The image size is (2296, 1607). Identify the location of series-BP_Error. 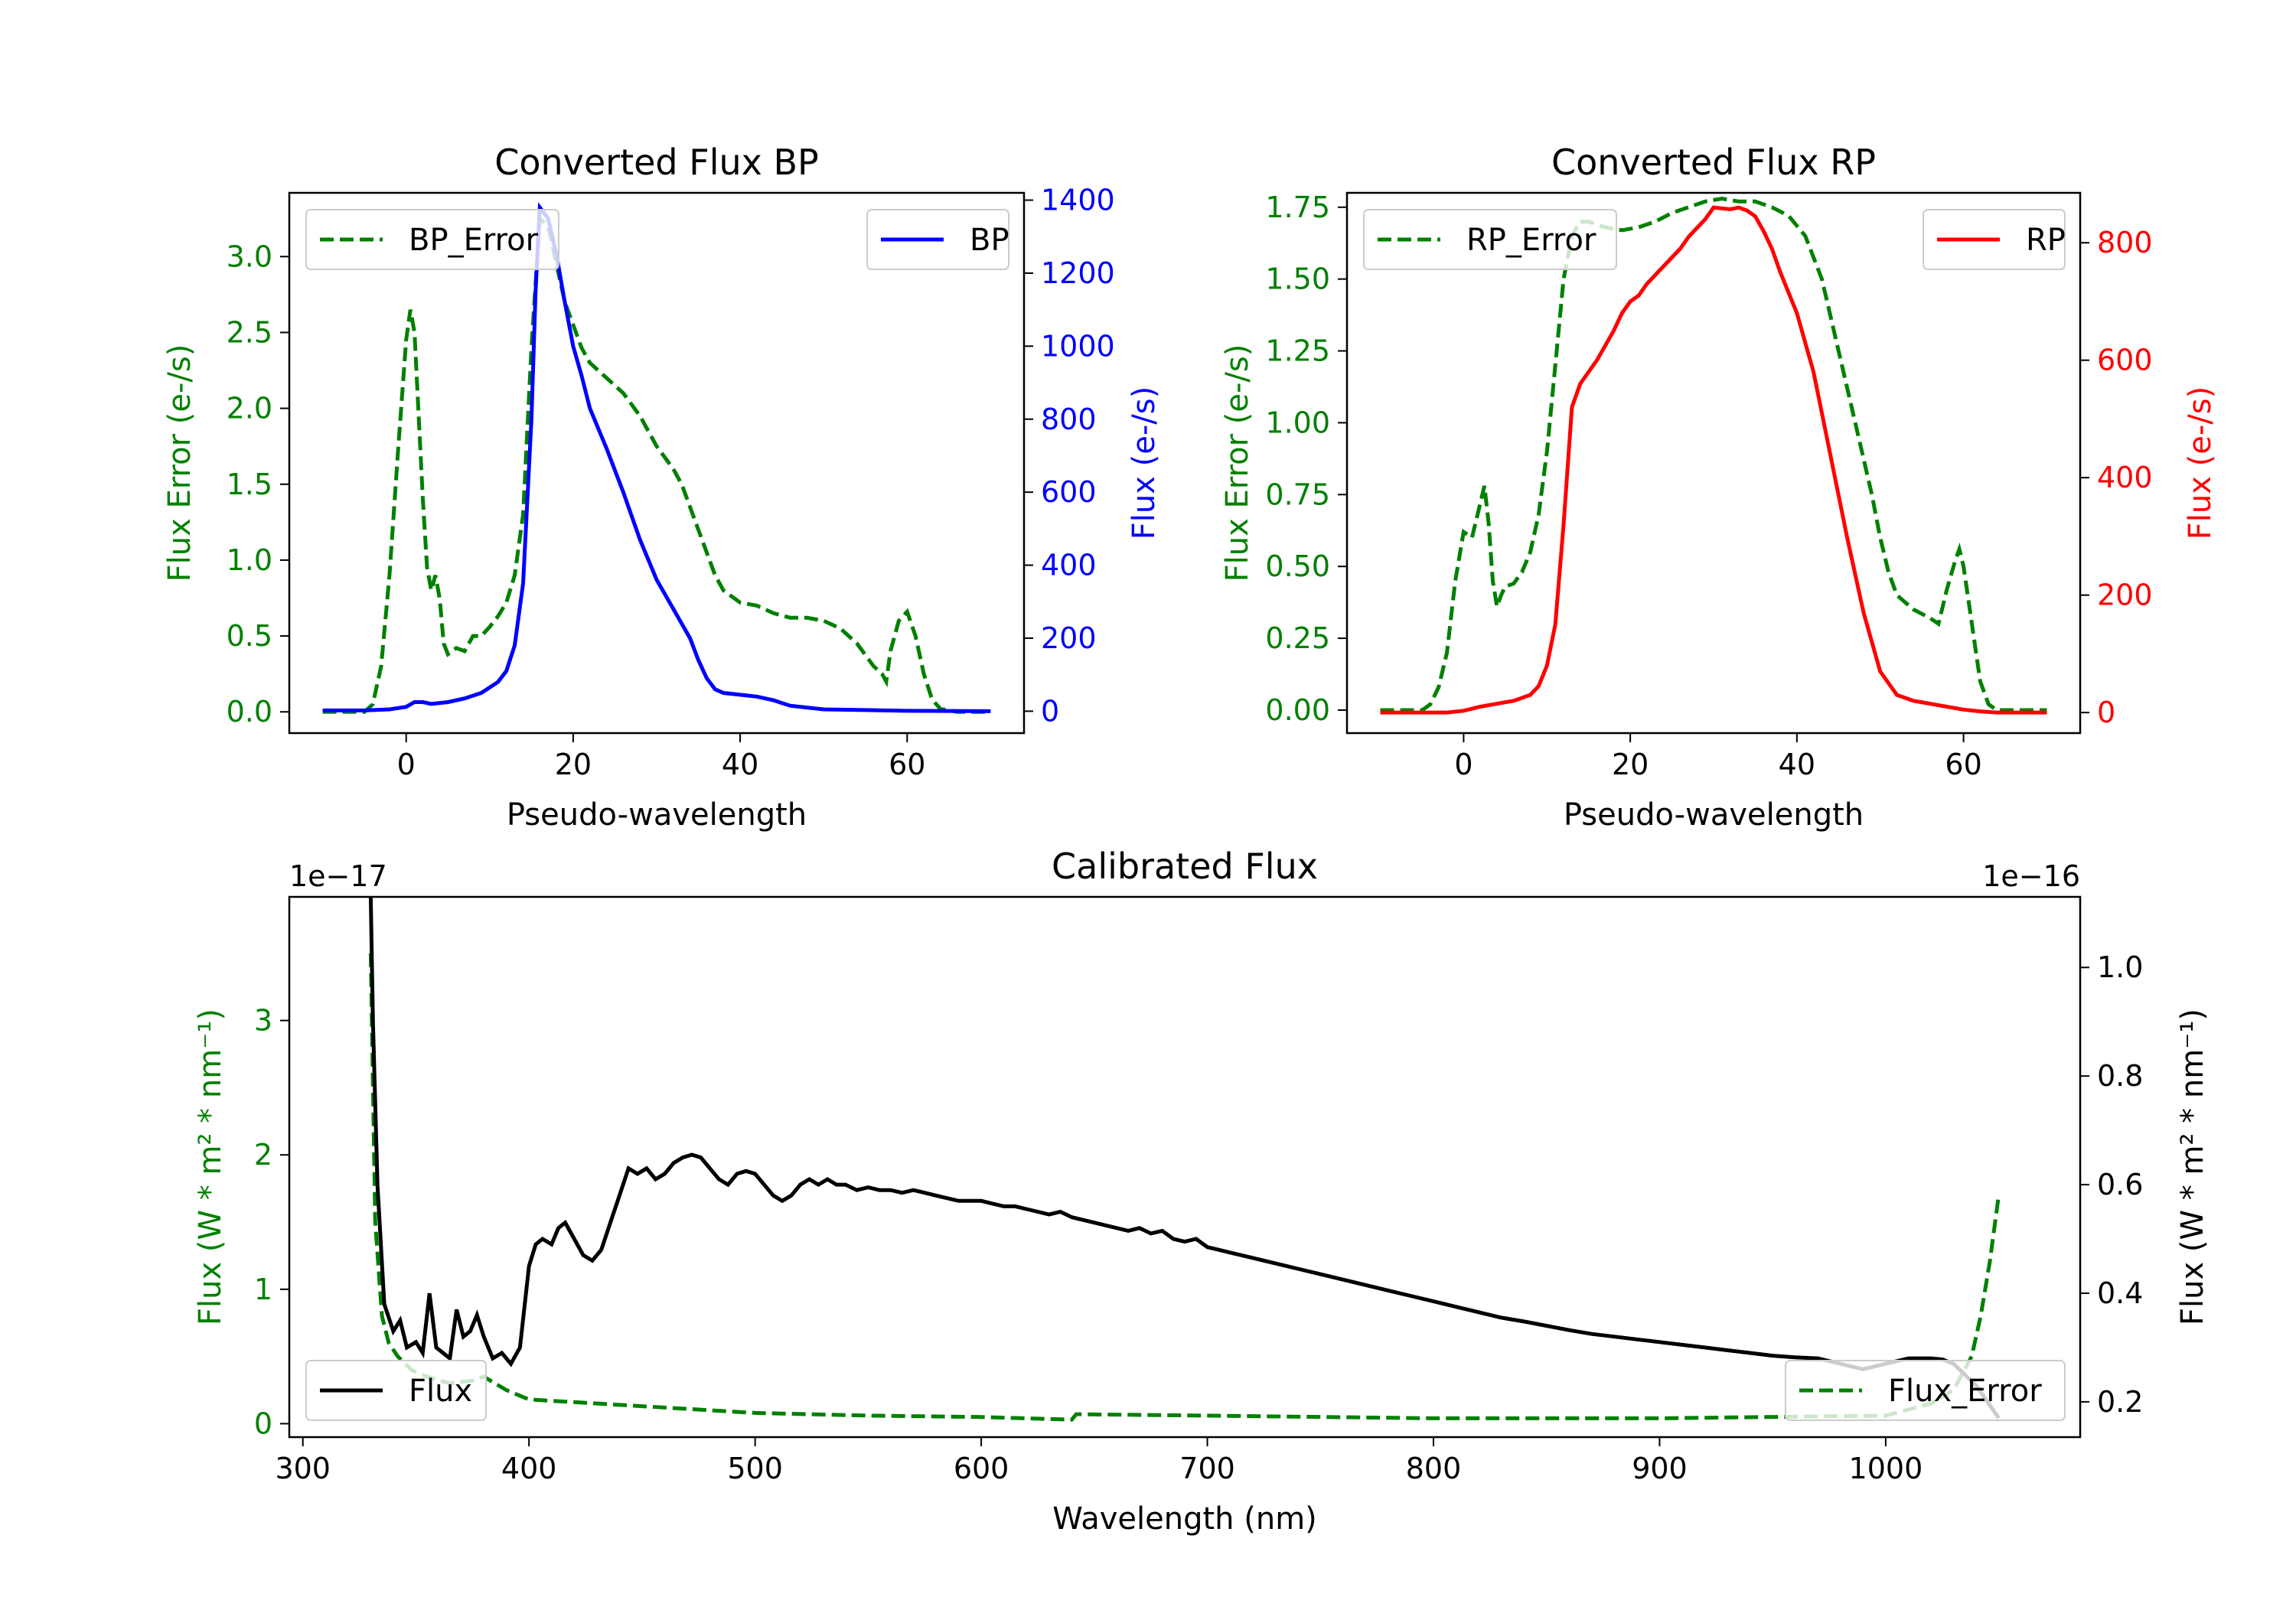
(656, 464).